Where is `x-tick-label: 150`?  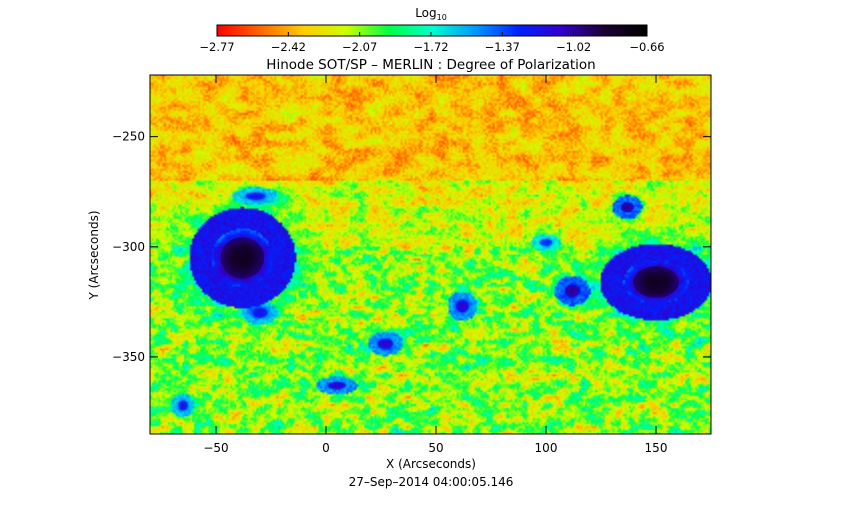 x-tick-label: 150 is located at coordinates (656, 448).